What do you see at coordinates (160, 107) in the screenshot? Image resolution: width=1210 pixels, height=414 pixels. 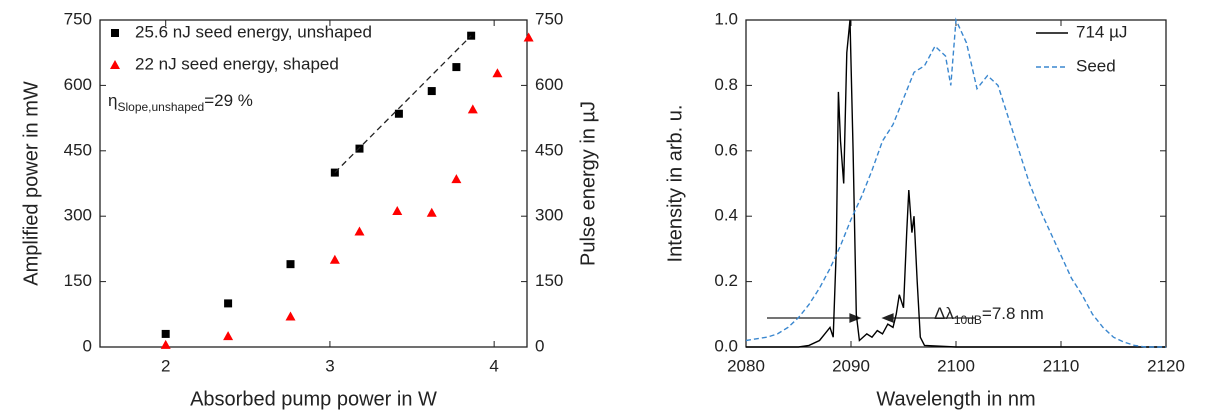 I see `annotation-subscript: Slope,unshaped` at bounding box center [160, 107].